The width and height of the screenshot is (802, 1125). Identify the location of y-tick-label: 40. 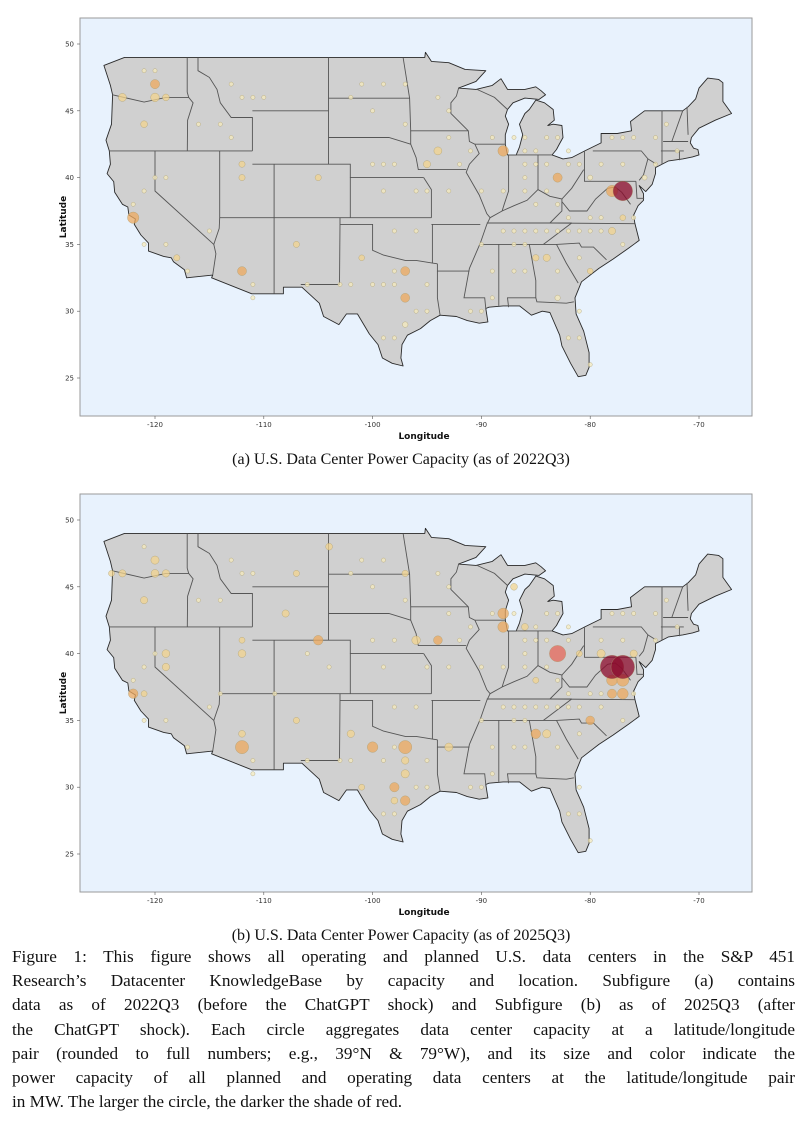
(69, 654).